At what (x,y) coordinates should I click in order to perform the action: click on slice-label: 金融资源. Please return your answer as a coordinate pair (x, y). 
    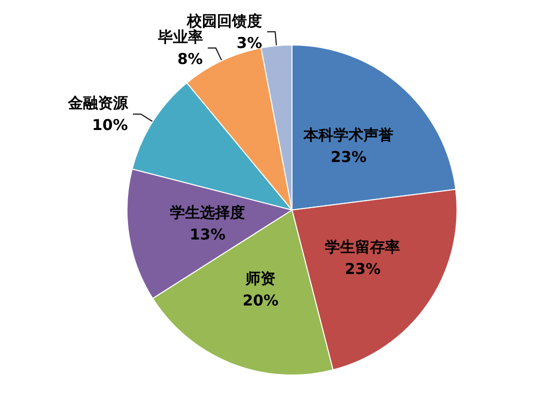
    Looking at the image, I should click on (97, 103).